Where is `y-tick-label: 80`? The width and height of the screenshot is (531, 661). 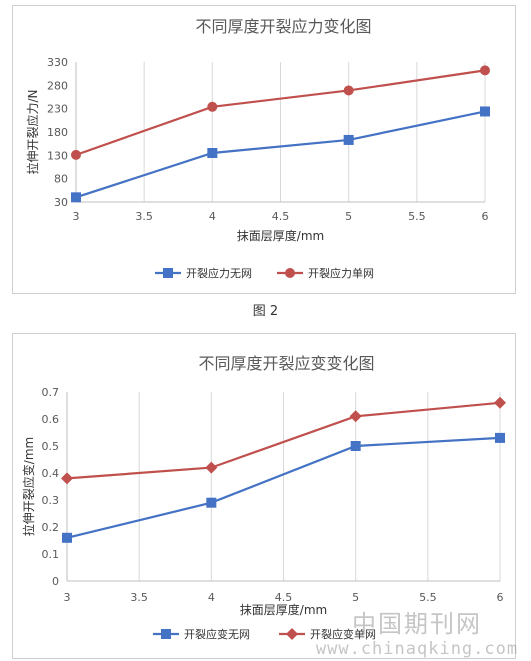 y-tick-label: 80 is located at coordinates (61, 179).